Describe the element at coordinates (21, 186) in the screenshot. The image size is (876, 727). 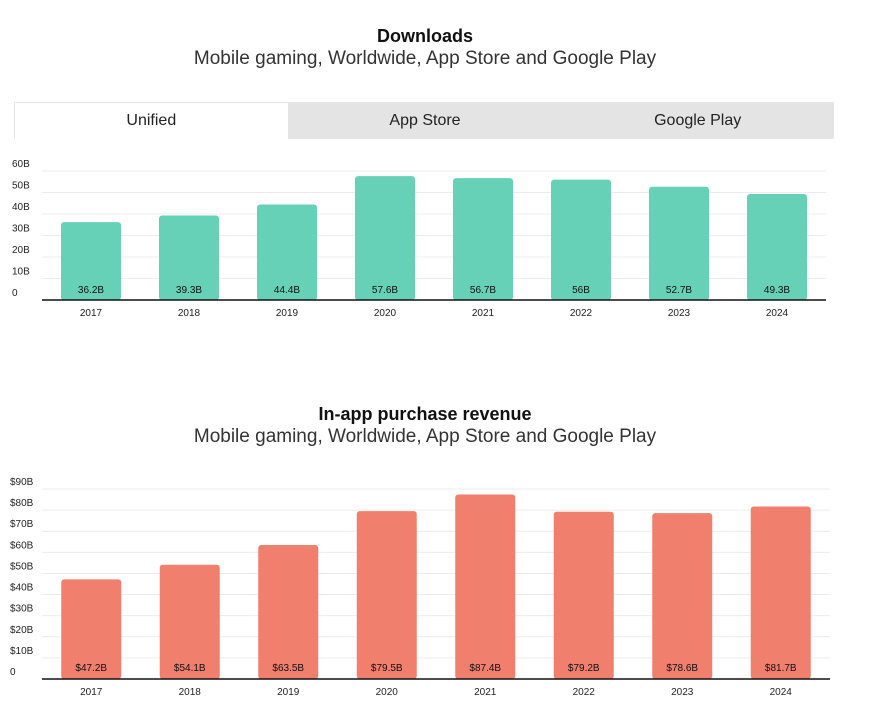
I see `y-tick-label: 50B` at that location.